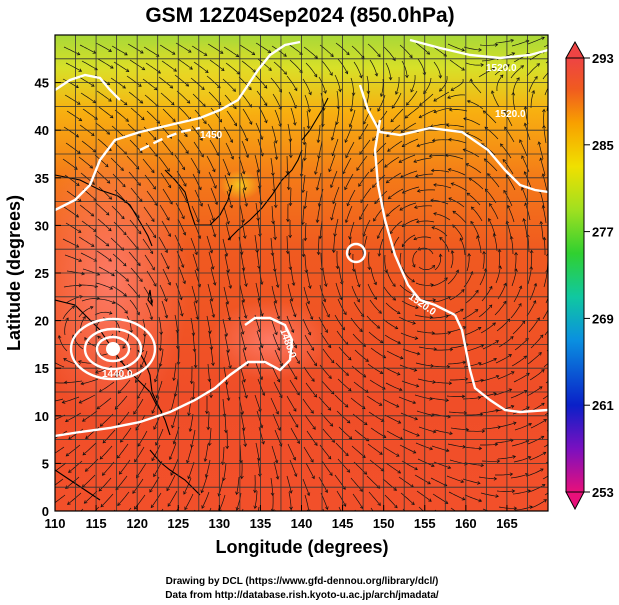 This screenshot has height=605, width=619. Describe the element at coordinates (501, 68) in the screenshot. I see `contour-label-1520-north: 1520.0` at that location.